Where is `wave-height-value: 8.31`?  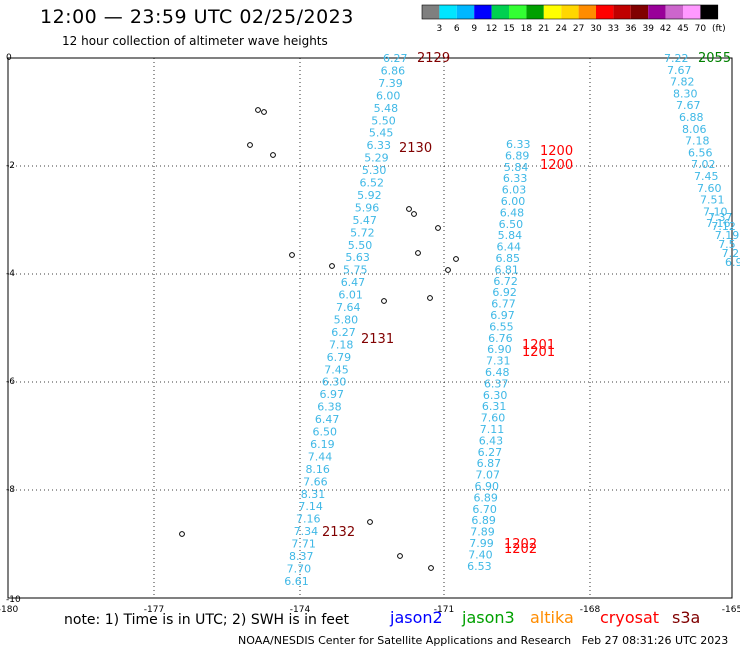
wave-height-value: 8.31 is located at coordinates (313, 494).